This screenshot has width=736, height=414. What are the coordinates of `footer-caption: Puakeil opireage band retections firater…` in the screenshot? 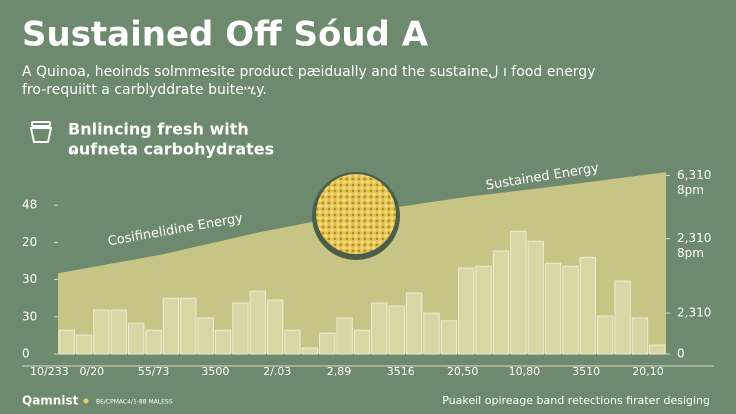 It's located at (576, 400).